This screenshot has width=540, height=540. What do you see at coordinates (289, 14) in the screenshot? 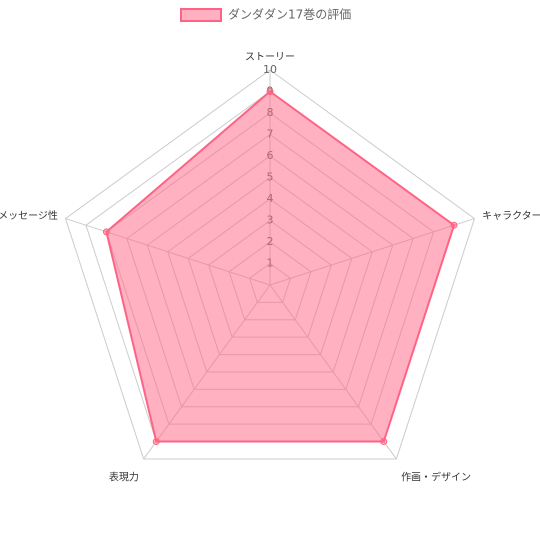
I see `legend-label: ダンダダン17巻の評価` at bounding box center [289, 14].